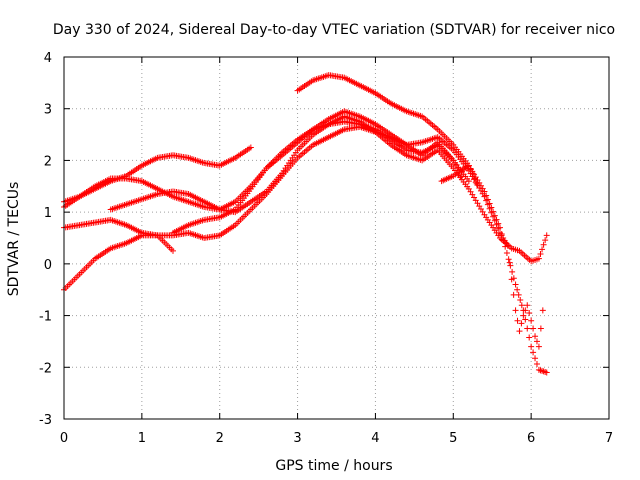 The image size is (640, 480). Describe the element at coordinates (375, 438) in the screenshot. I see `x-tick-label: 4` at that location.